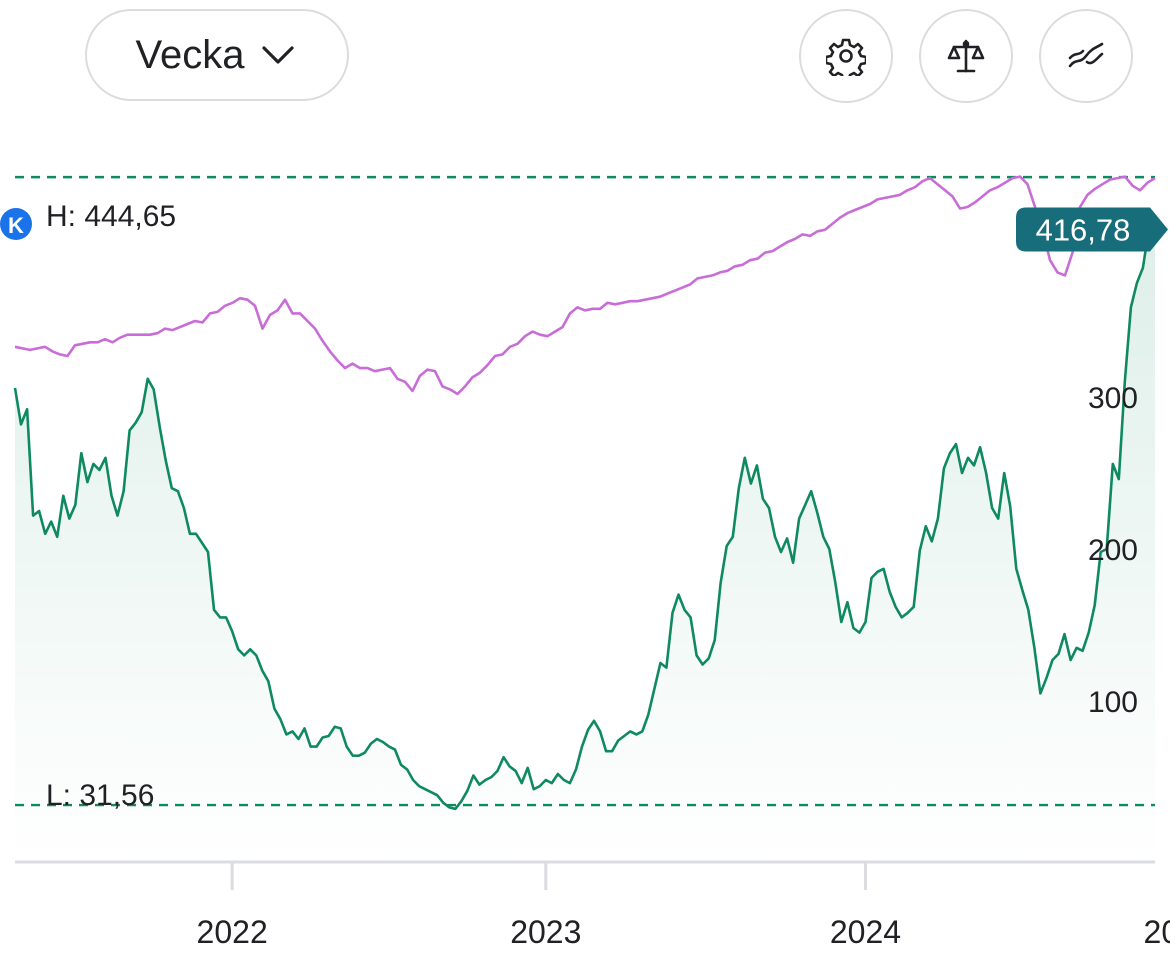  I want to click on gear-icon, so click(846, 57).